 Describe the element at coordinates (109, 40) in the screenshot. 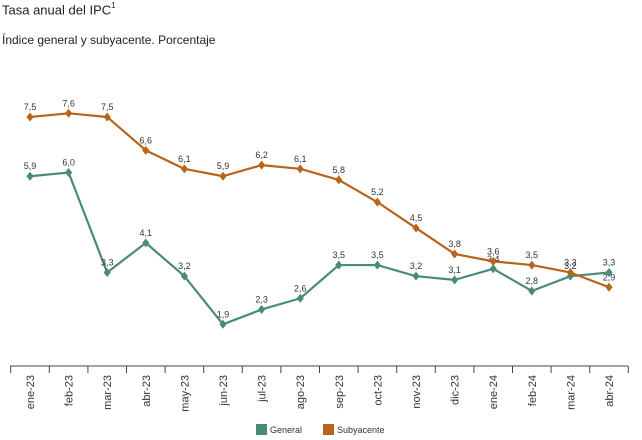

I see `chart-subtitle: Índice general y subyacente. Porcentaje` at that location.